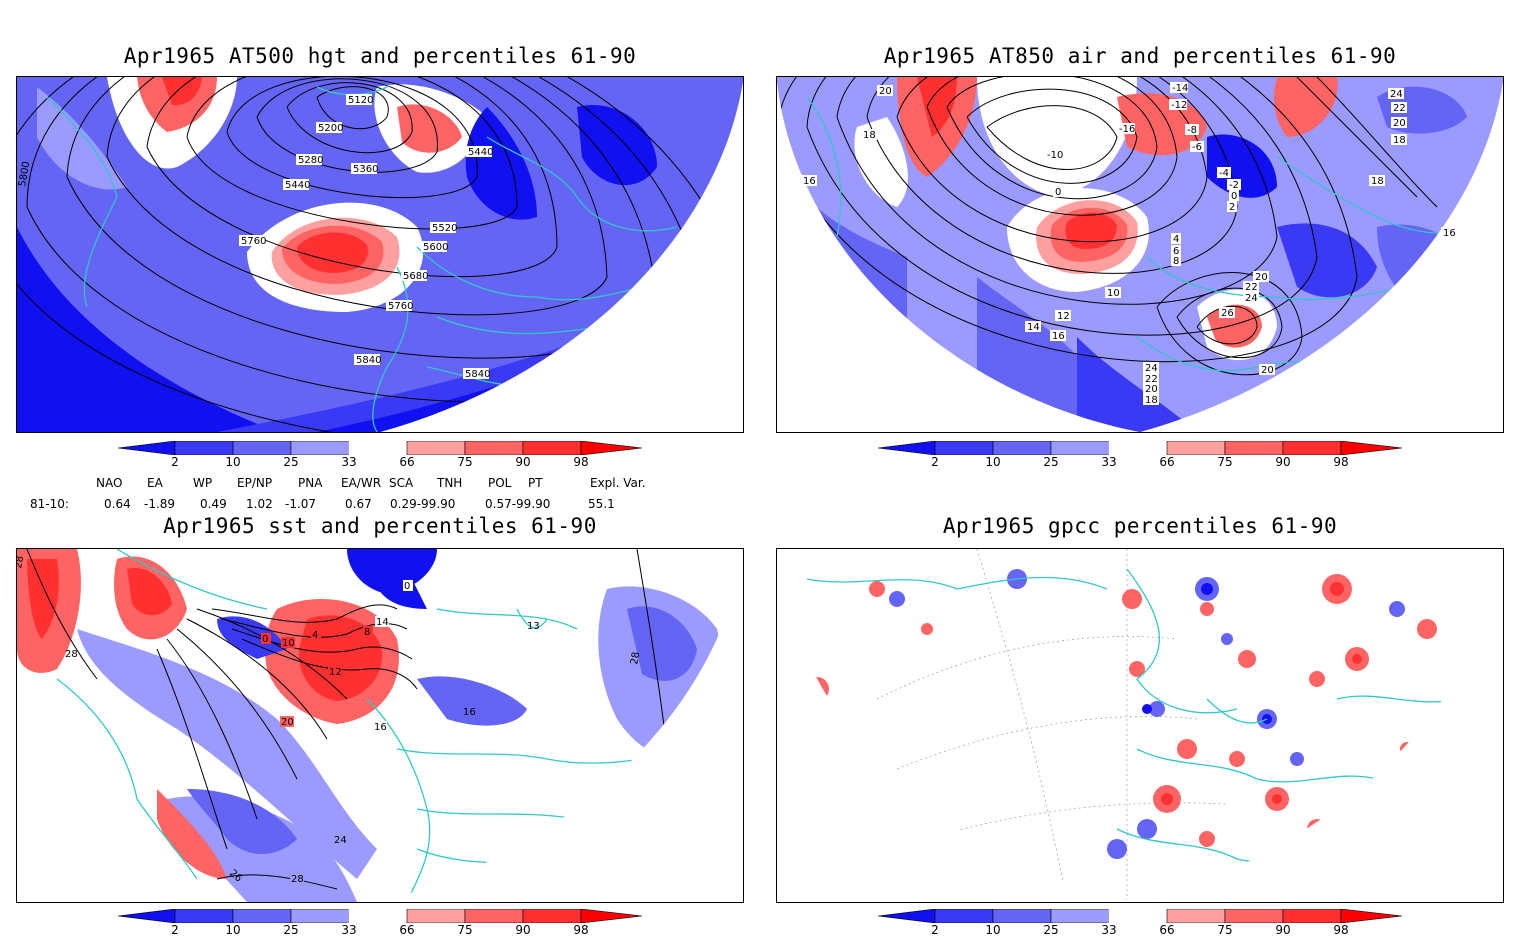 This screenshot has width=1520, height=942. Describe the element at coordinates (1140, 457) in the screenshot. I see `colorbar-top-right: 2 10 25 33 66 75 90 98` at that location.